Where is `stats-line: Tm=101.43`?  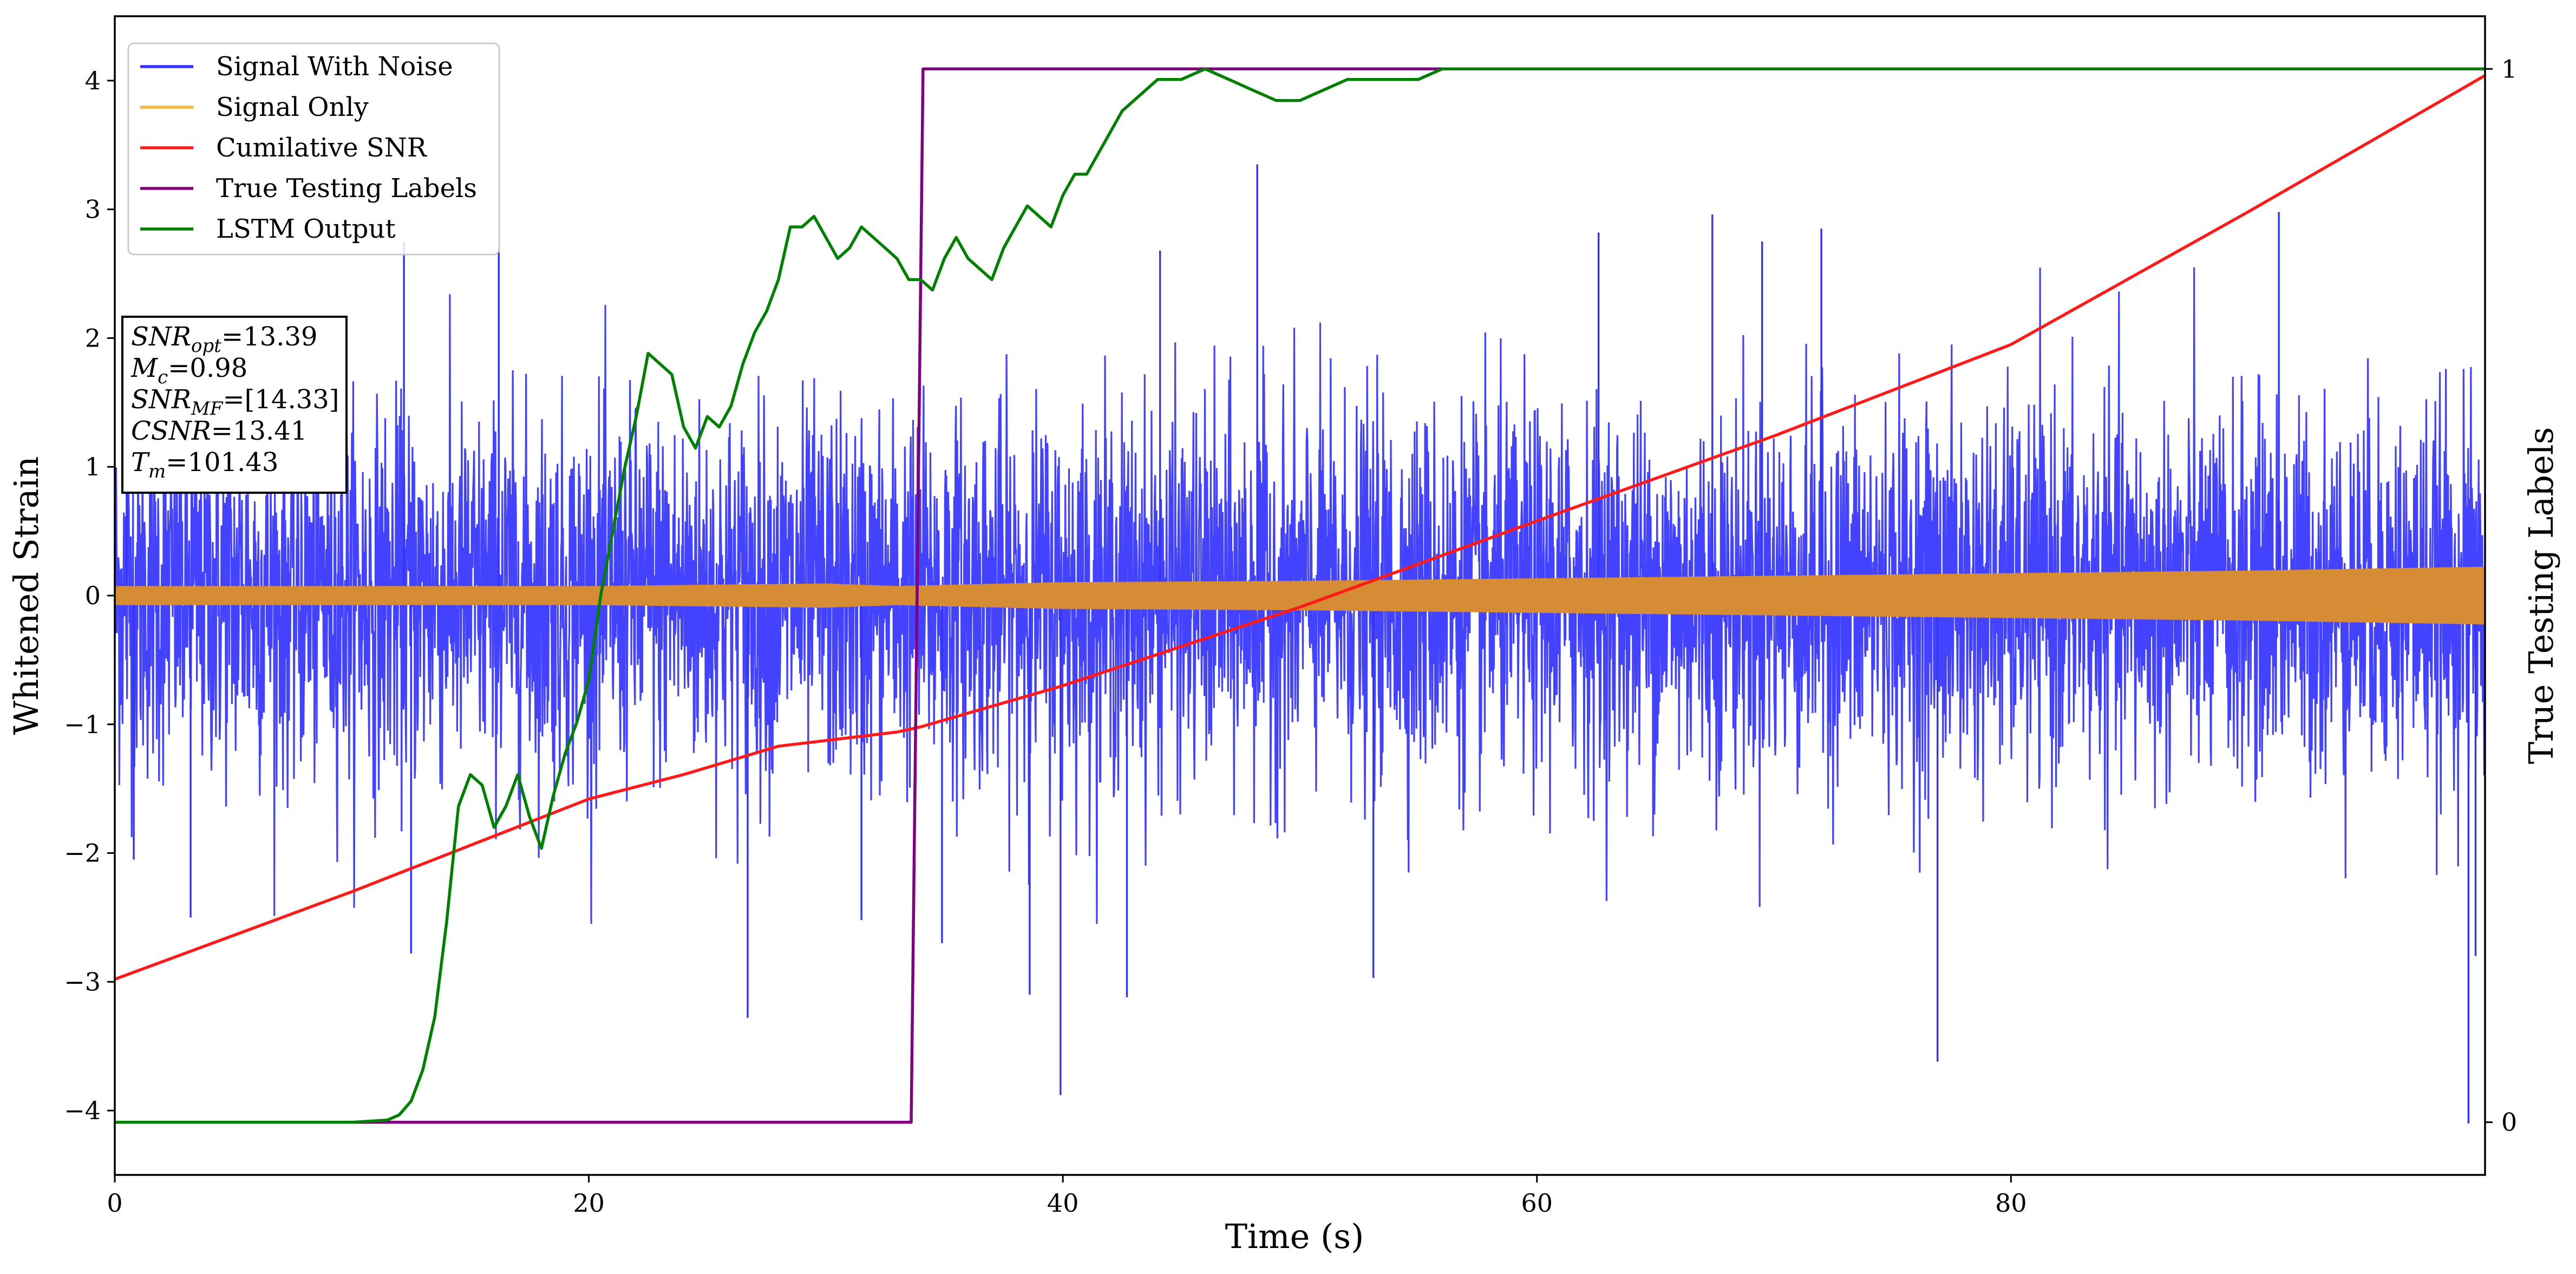 stats-line: Tm=101.43 is located at coordinates (204, 464).